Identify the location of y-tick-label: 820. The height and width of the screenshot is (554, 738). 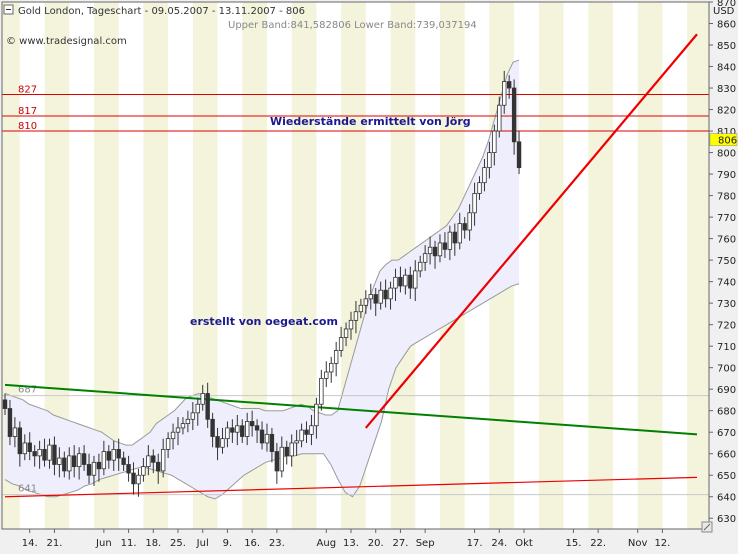
(726, 111).